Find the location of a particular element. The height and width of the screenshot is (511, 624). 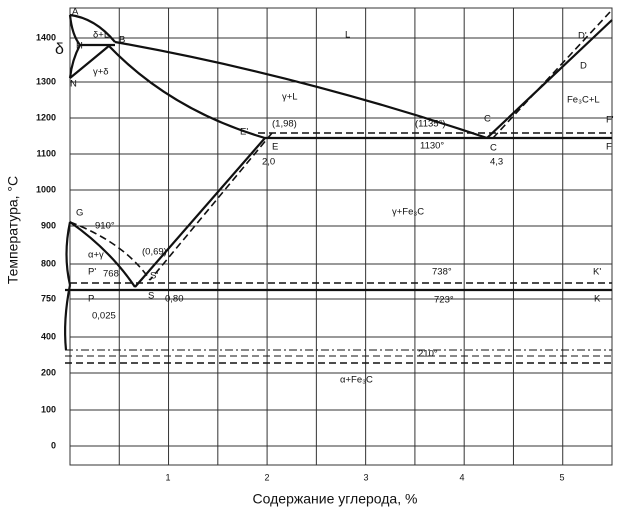

annotation: Fe₃C+L is located at coordinates (583, 100).